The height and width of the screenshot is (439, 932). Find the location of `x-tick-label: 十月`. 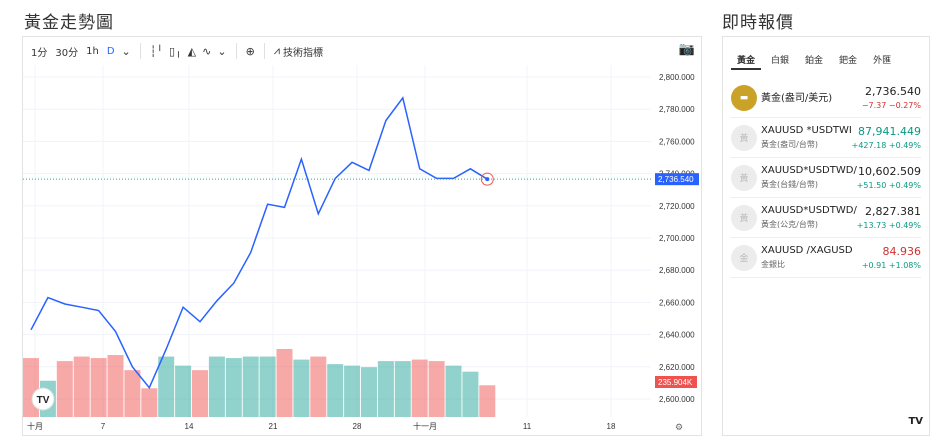

x-tick-label: 十月 is located at coordinates (35, 426).